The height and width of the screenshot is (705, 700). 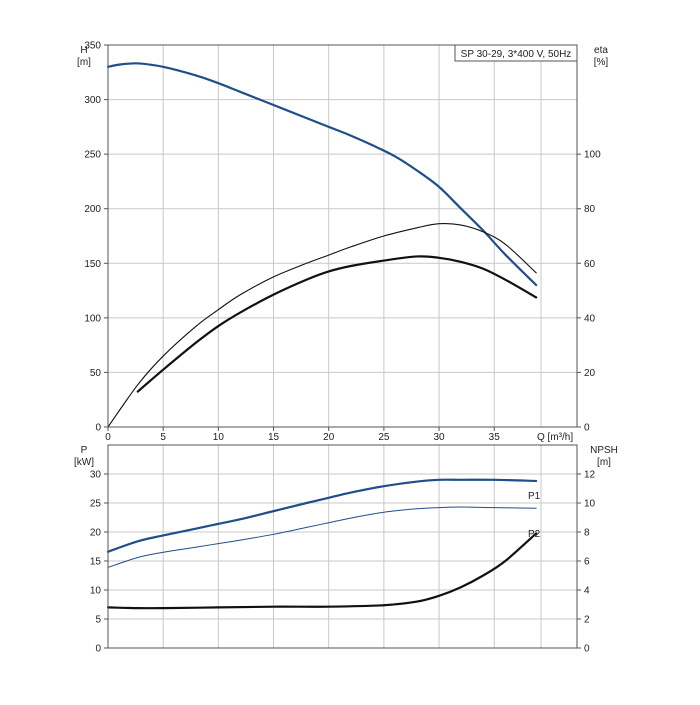 What do you see at coordinates (96, 533) in the screenshot?
I see `y-tick-label: 20` at bounding box center [96, 533].